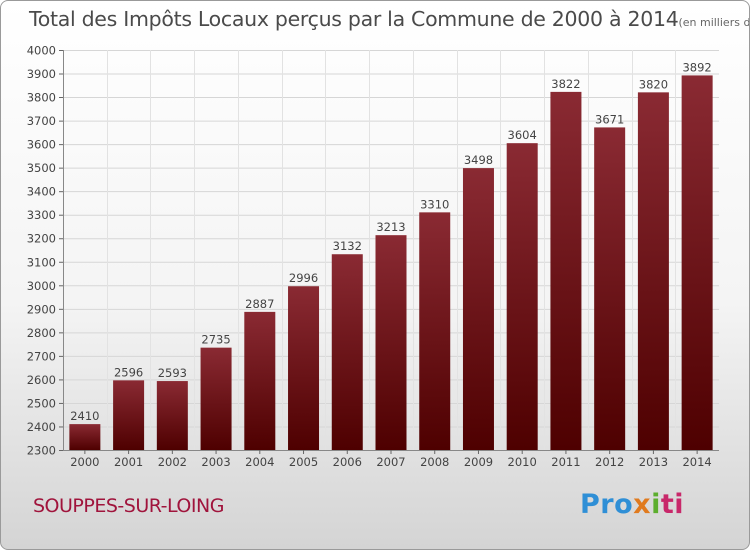  What do you see at coordinates (41, 262) in the screenshot?
I see `y-tick-label: 3100` at bounding box center [41, 262].